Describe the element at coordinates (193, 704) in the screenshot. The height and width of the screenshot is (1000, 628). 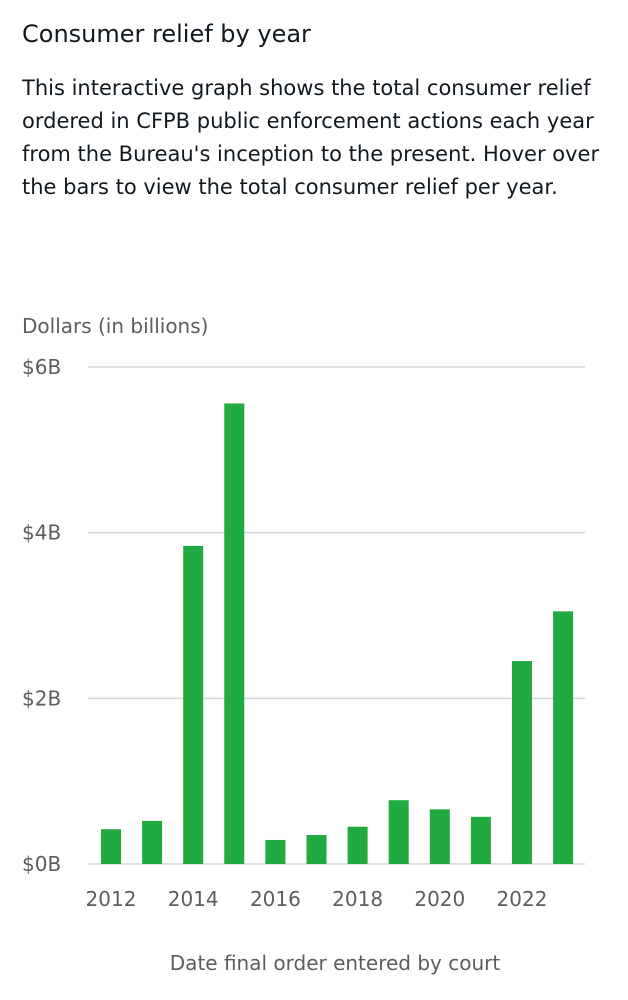
I see `bar-2014: 2014` at that location.